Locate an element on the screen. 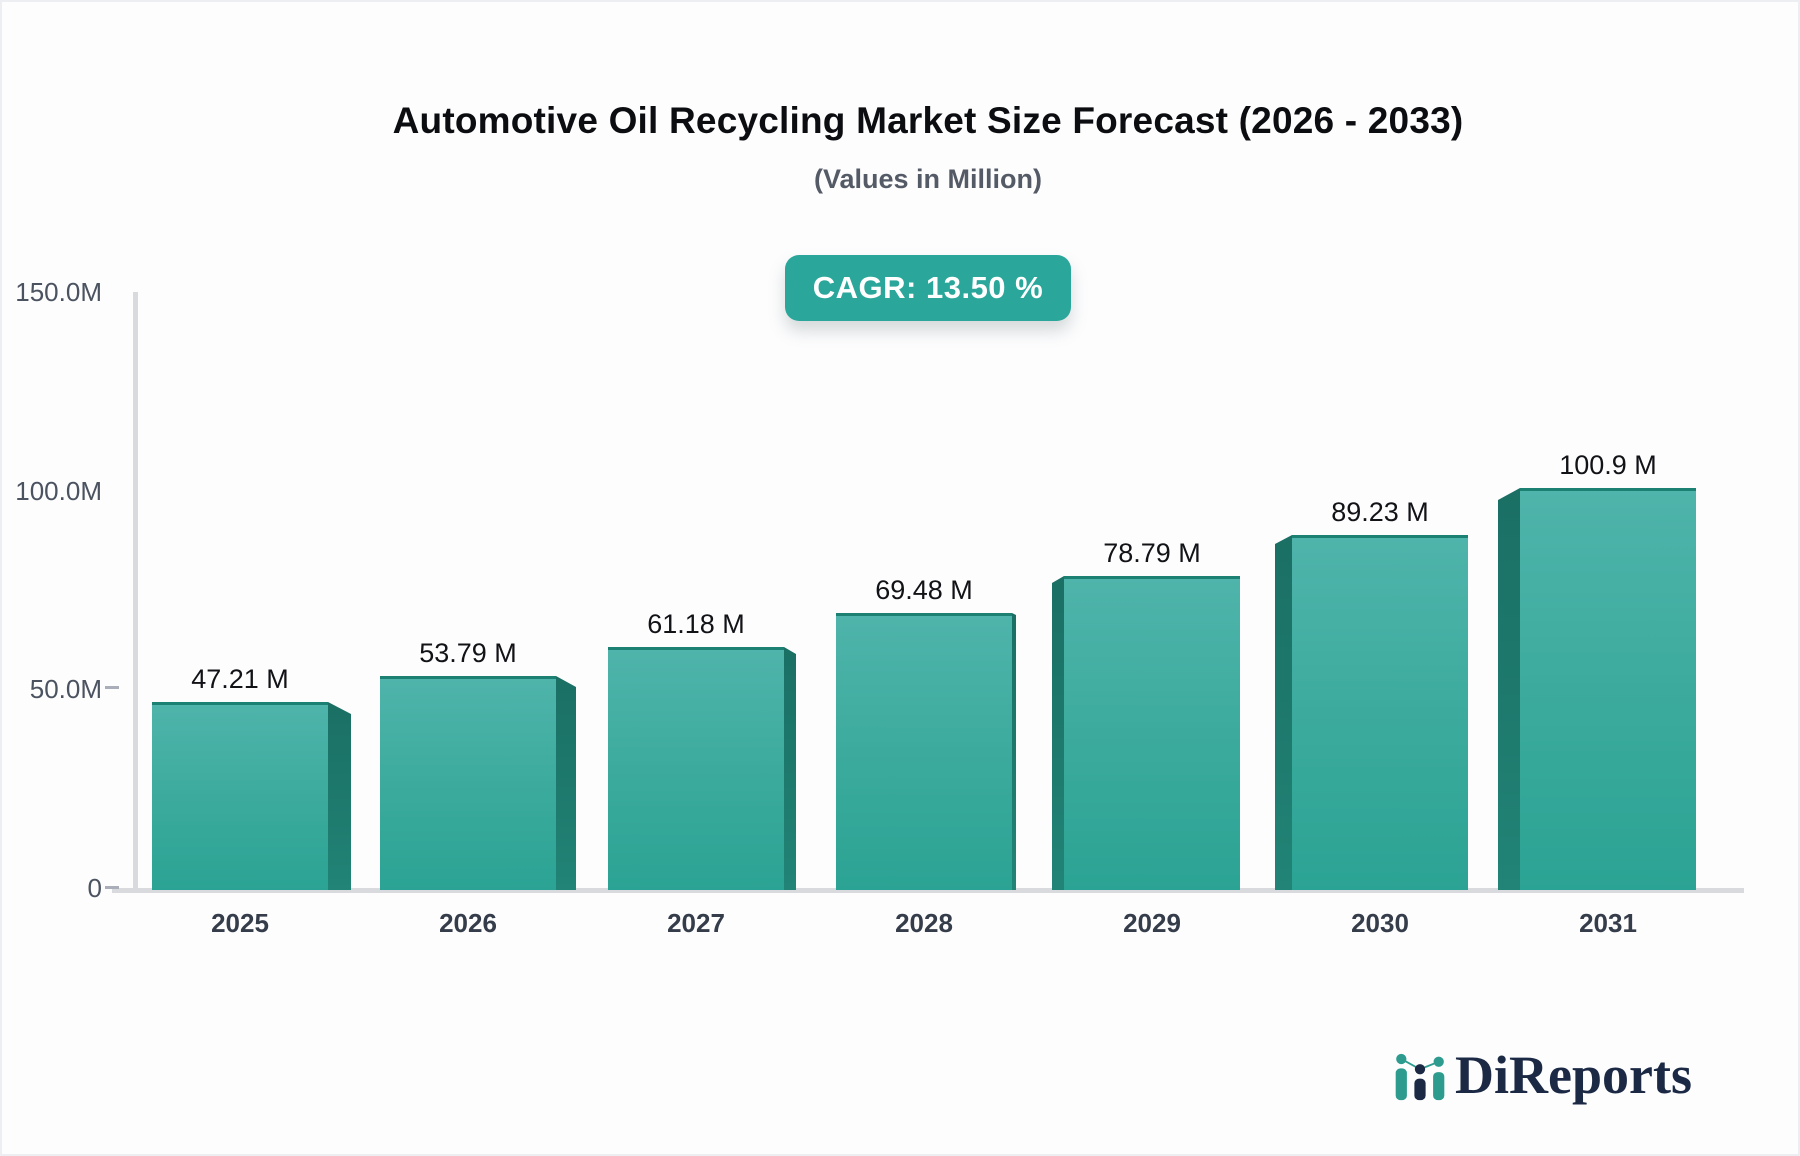 The image size is (1800, 1156). x-axis-label-2025: 2025 is located at coordinates (240, 923).